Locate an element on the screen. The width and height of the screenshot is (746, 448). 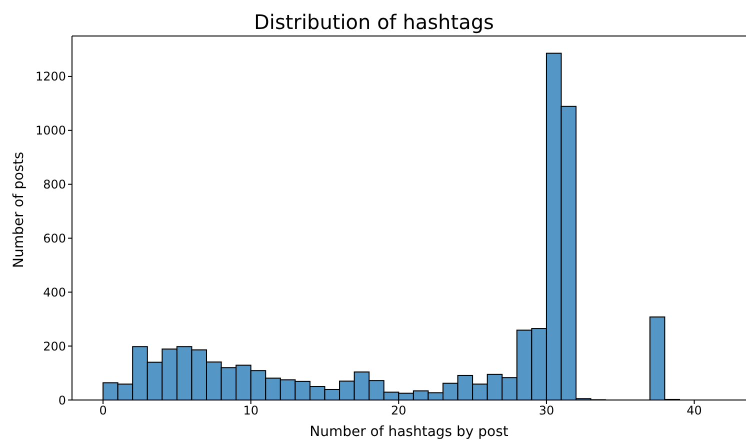
y-tick-label: 800 is located at coordinates (54, 185).